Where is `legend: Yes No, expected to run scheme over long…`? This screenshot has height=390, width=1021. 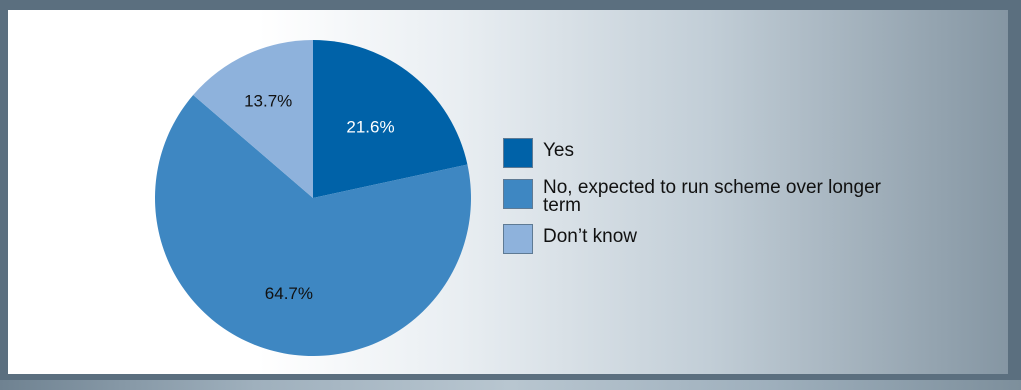
legend: Yes No, expected to run scheme over long… is located at coordinates (703, 201).